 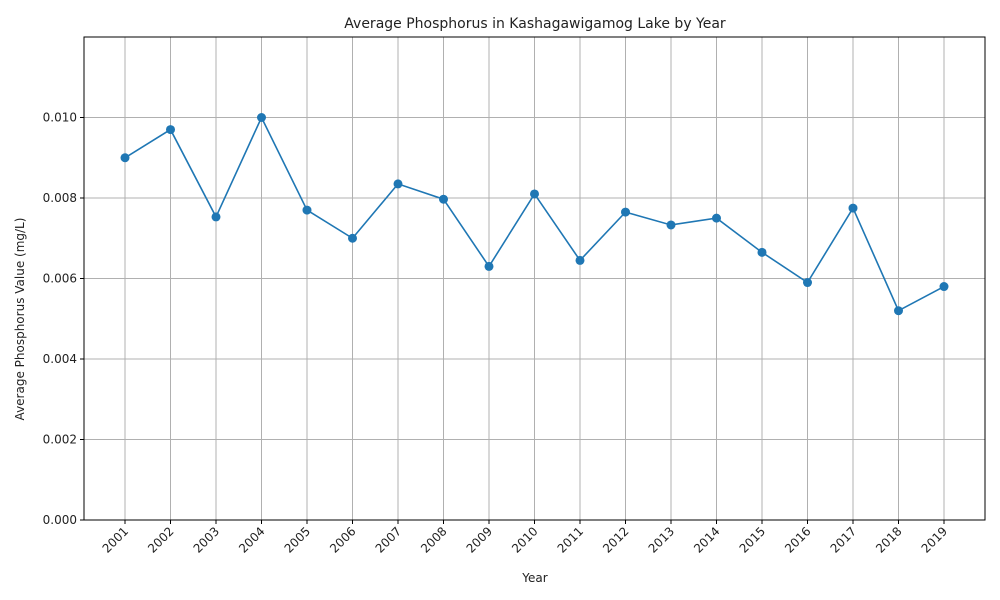 I want to click on y-axis-ticks: 0.000 0.002 0.004 0.006 0.008 0.010, so click(x=63, y=319).